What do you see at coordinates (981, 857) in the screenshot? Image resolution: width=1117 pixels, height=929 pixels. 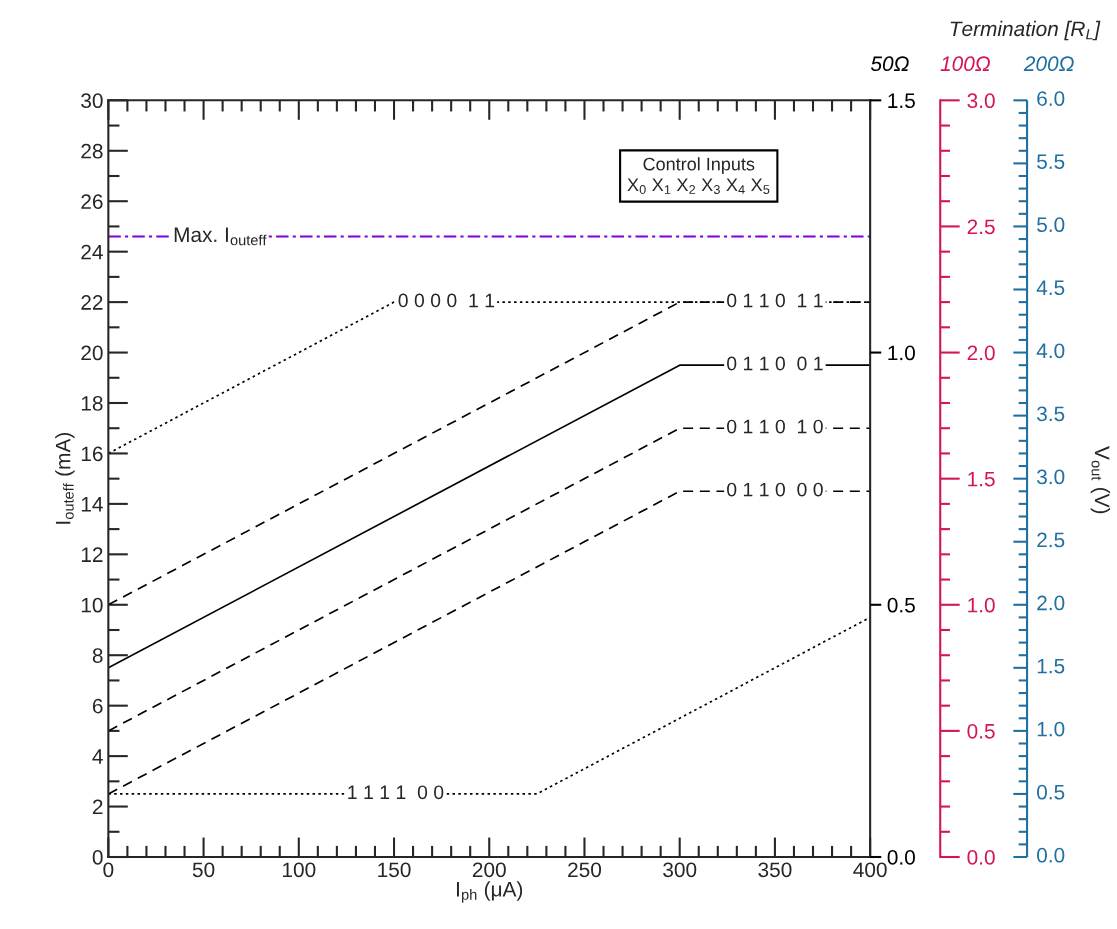 I see `y3-tick-label: 0.0` at bounding box center [981, 857].